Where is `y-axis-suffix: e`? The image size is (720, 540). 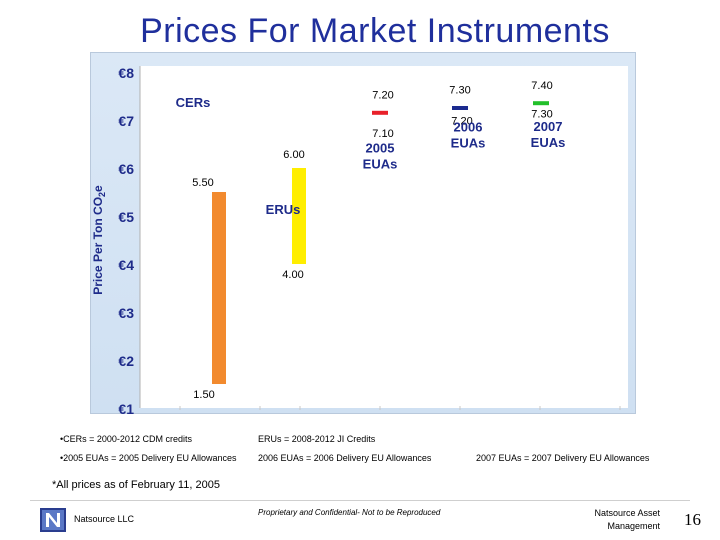
y-axis-suffix: e is located at coordinates (98, 188).